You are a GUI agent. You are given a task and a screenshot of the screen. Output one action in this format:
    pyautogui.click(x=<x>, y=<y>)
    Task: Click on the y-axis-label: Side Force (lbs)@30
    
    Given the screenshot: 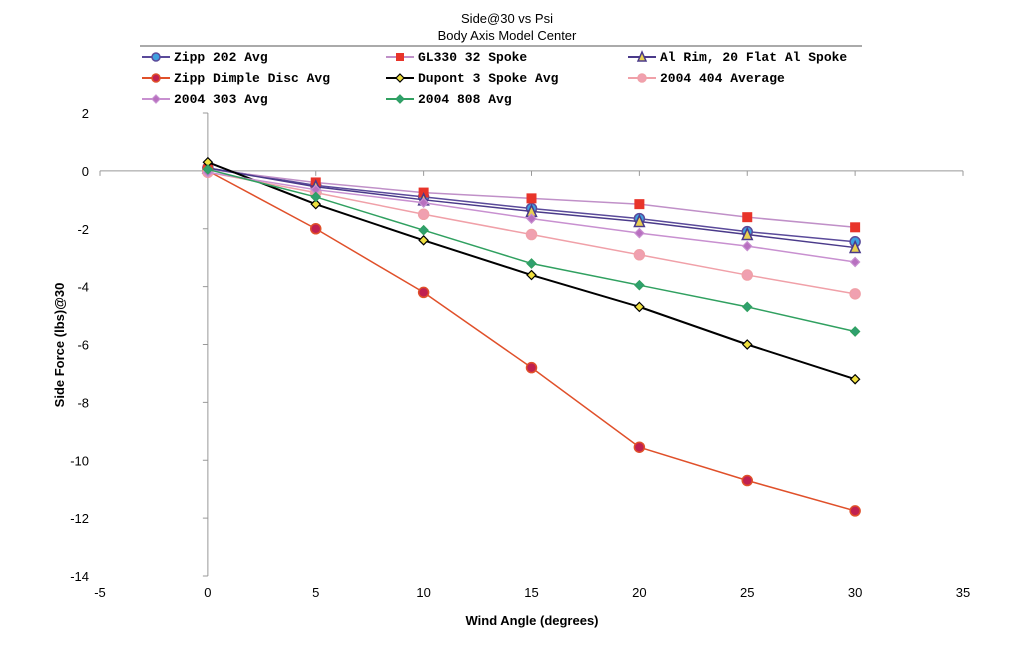 What is the action you would take?
    pyautogui.click(x=59, y=345)
    